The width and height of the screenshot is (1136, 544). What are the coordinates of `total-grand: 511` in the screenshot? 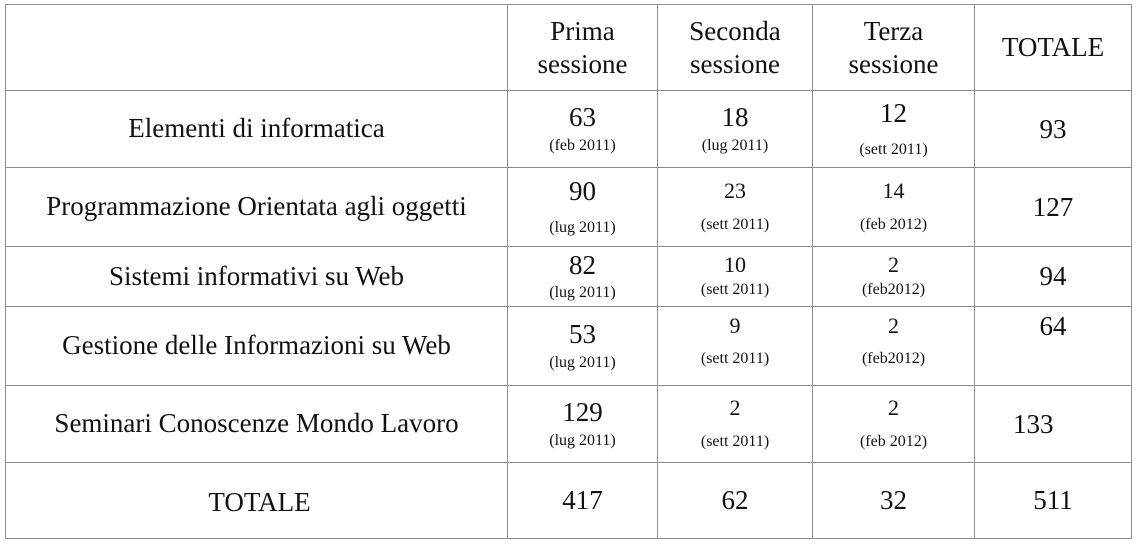 It's located at (1053, 500).